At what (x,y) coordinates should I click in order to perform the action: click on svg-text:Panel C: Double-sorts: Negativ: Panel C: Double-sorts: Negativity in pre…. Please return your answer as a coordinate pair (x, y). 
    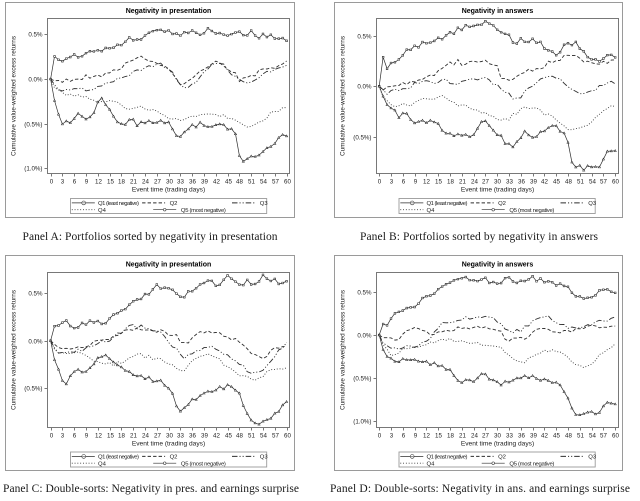
    Looking at the image, I should click on (151, 489).